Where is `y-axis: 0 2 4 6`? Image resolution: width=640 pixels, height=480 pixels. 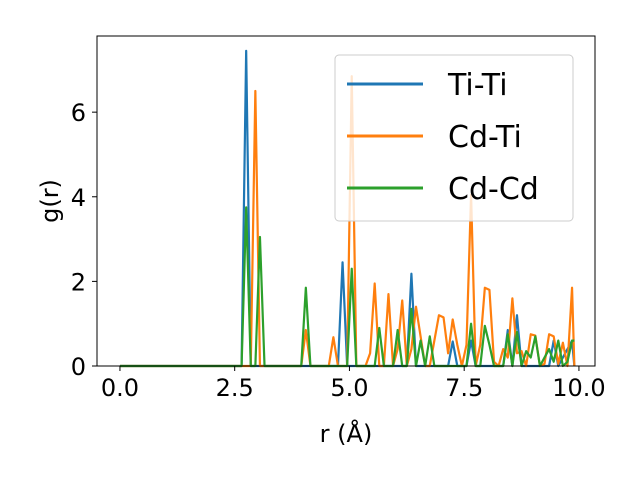
y-axis: 0 2 4 6 is located at coordinates (84, 240).